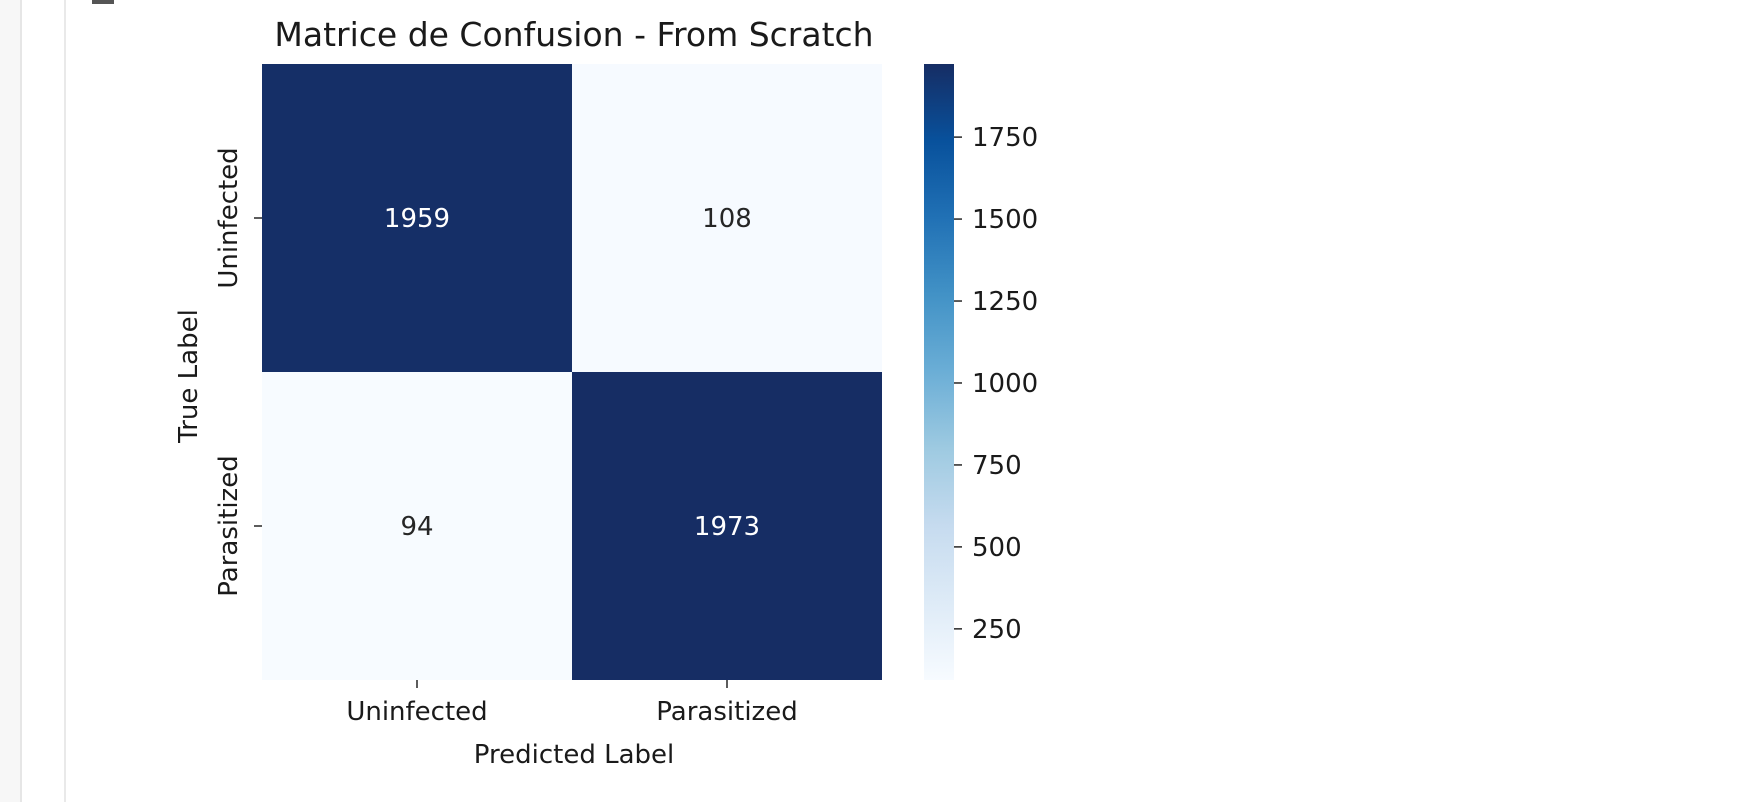 Image resolution: width=1738 pixels, height=802 pixels. Describe the element at coordinates (103, 2) in the screenshot. I see `output-toggle-icon` at that location.